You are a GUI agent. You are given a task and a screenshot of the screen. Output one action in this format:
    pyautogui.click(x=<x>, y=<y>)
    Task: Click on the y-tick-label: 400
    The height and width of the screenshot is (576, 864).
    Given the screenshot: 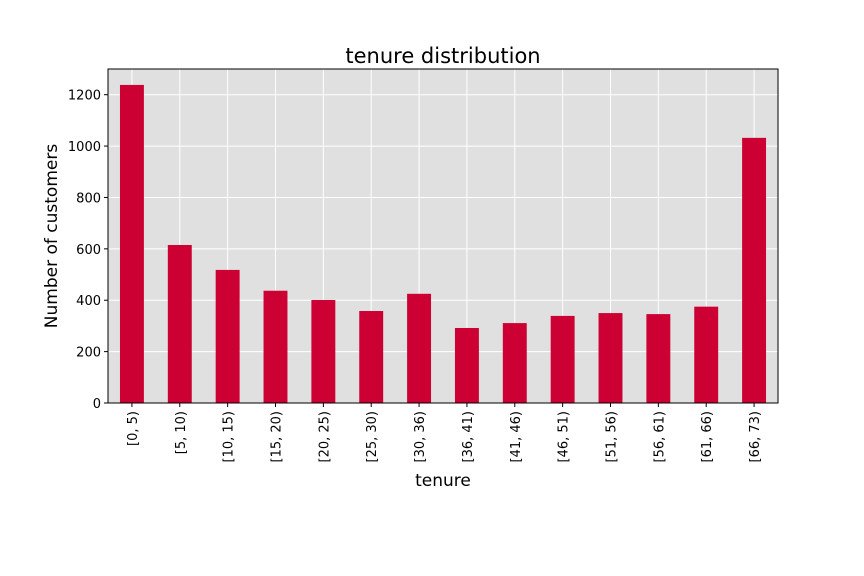 What is the action you would take?
    pyautogui.click(x=88, y=301)
    